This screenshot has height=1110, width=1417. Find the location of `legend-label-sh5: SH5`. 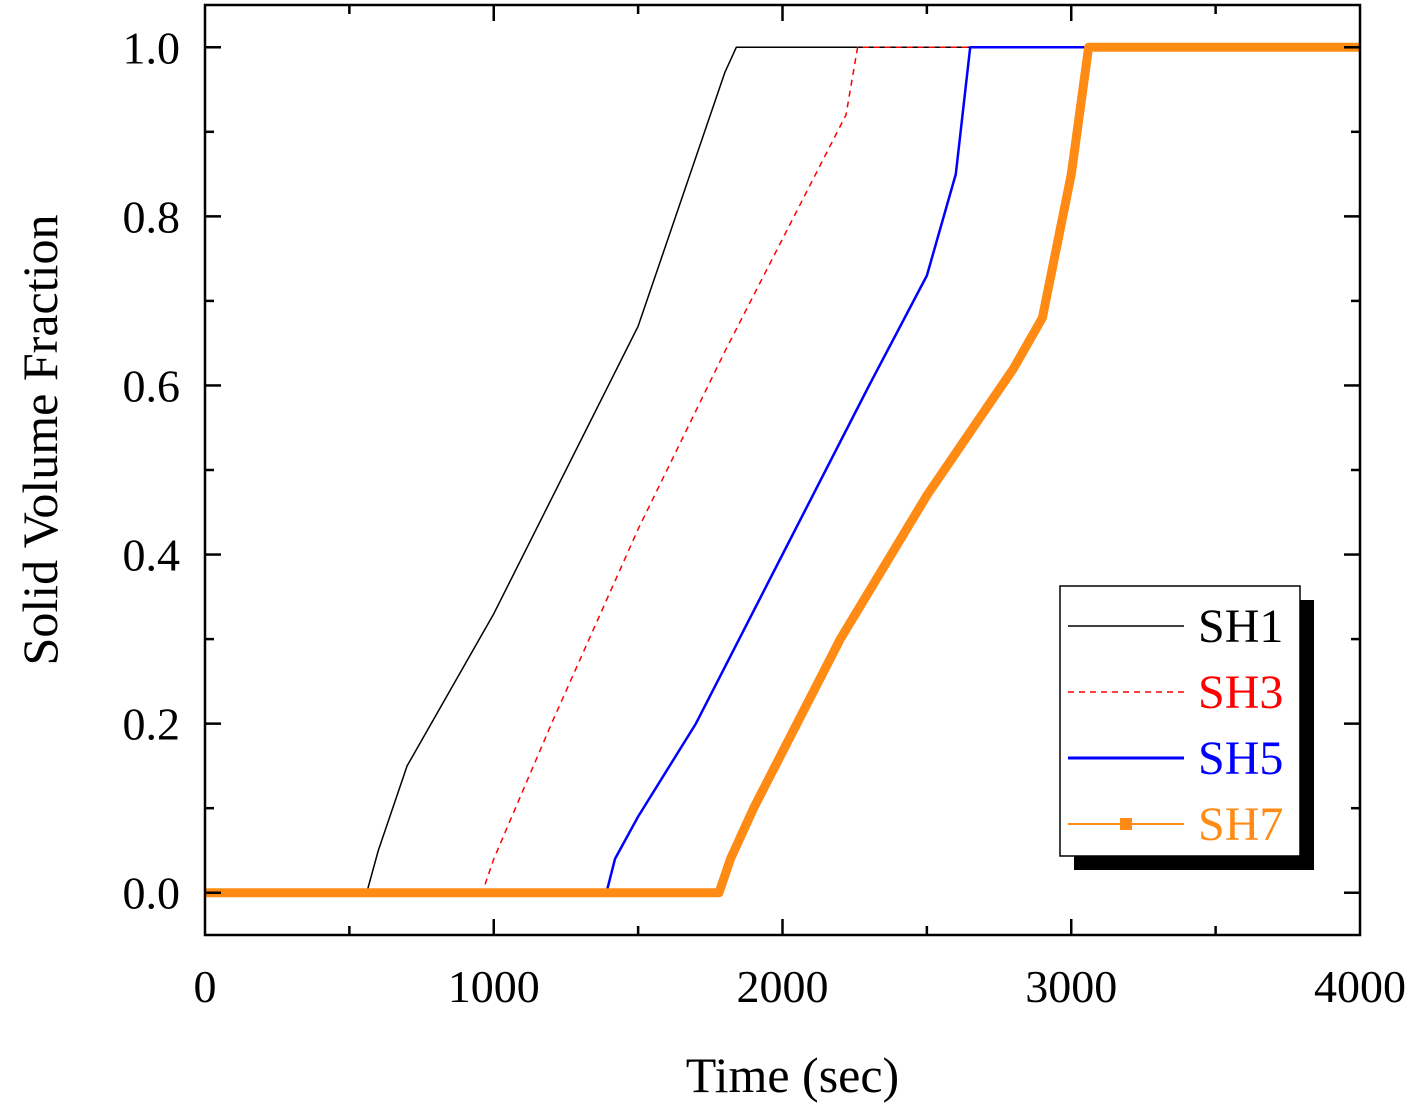

legend-label-sh5: SH5 is located at coordinates (1240, 758).